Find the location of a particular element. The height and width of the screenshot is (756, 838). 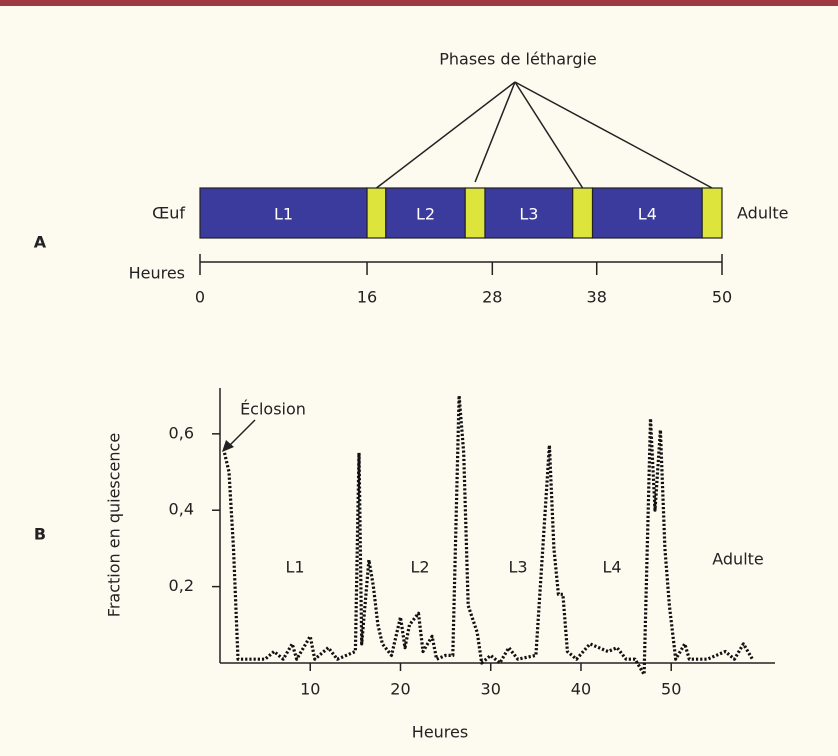

x-tick-label: 0 is located at coordinates (200, 297).